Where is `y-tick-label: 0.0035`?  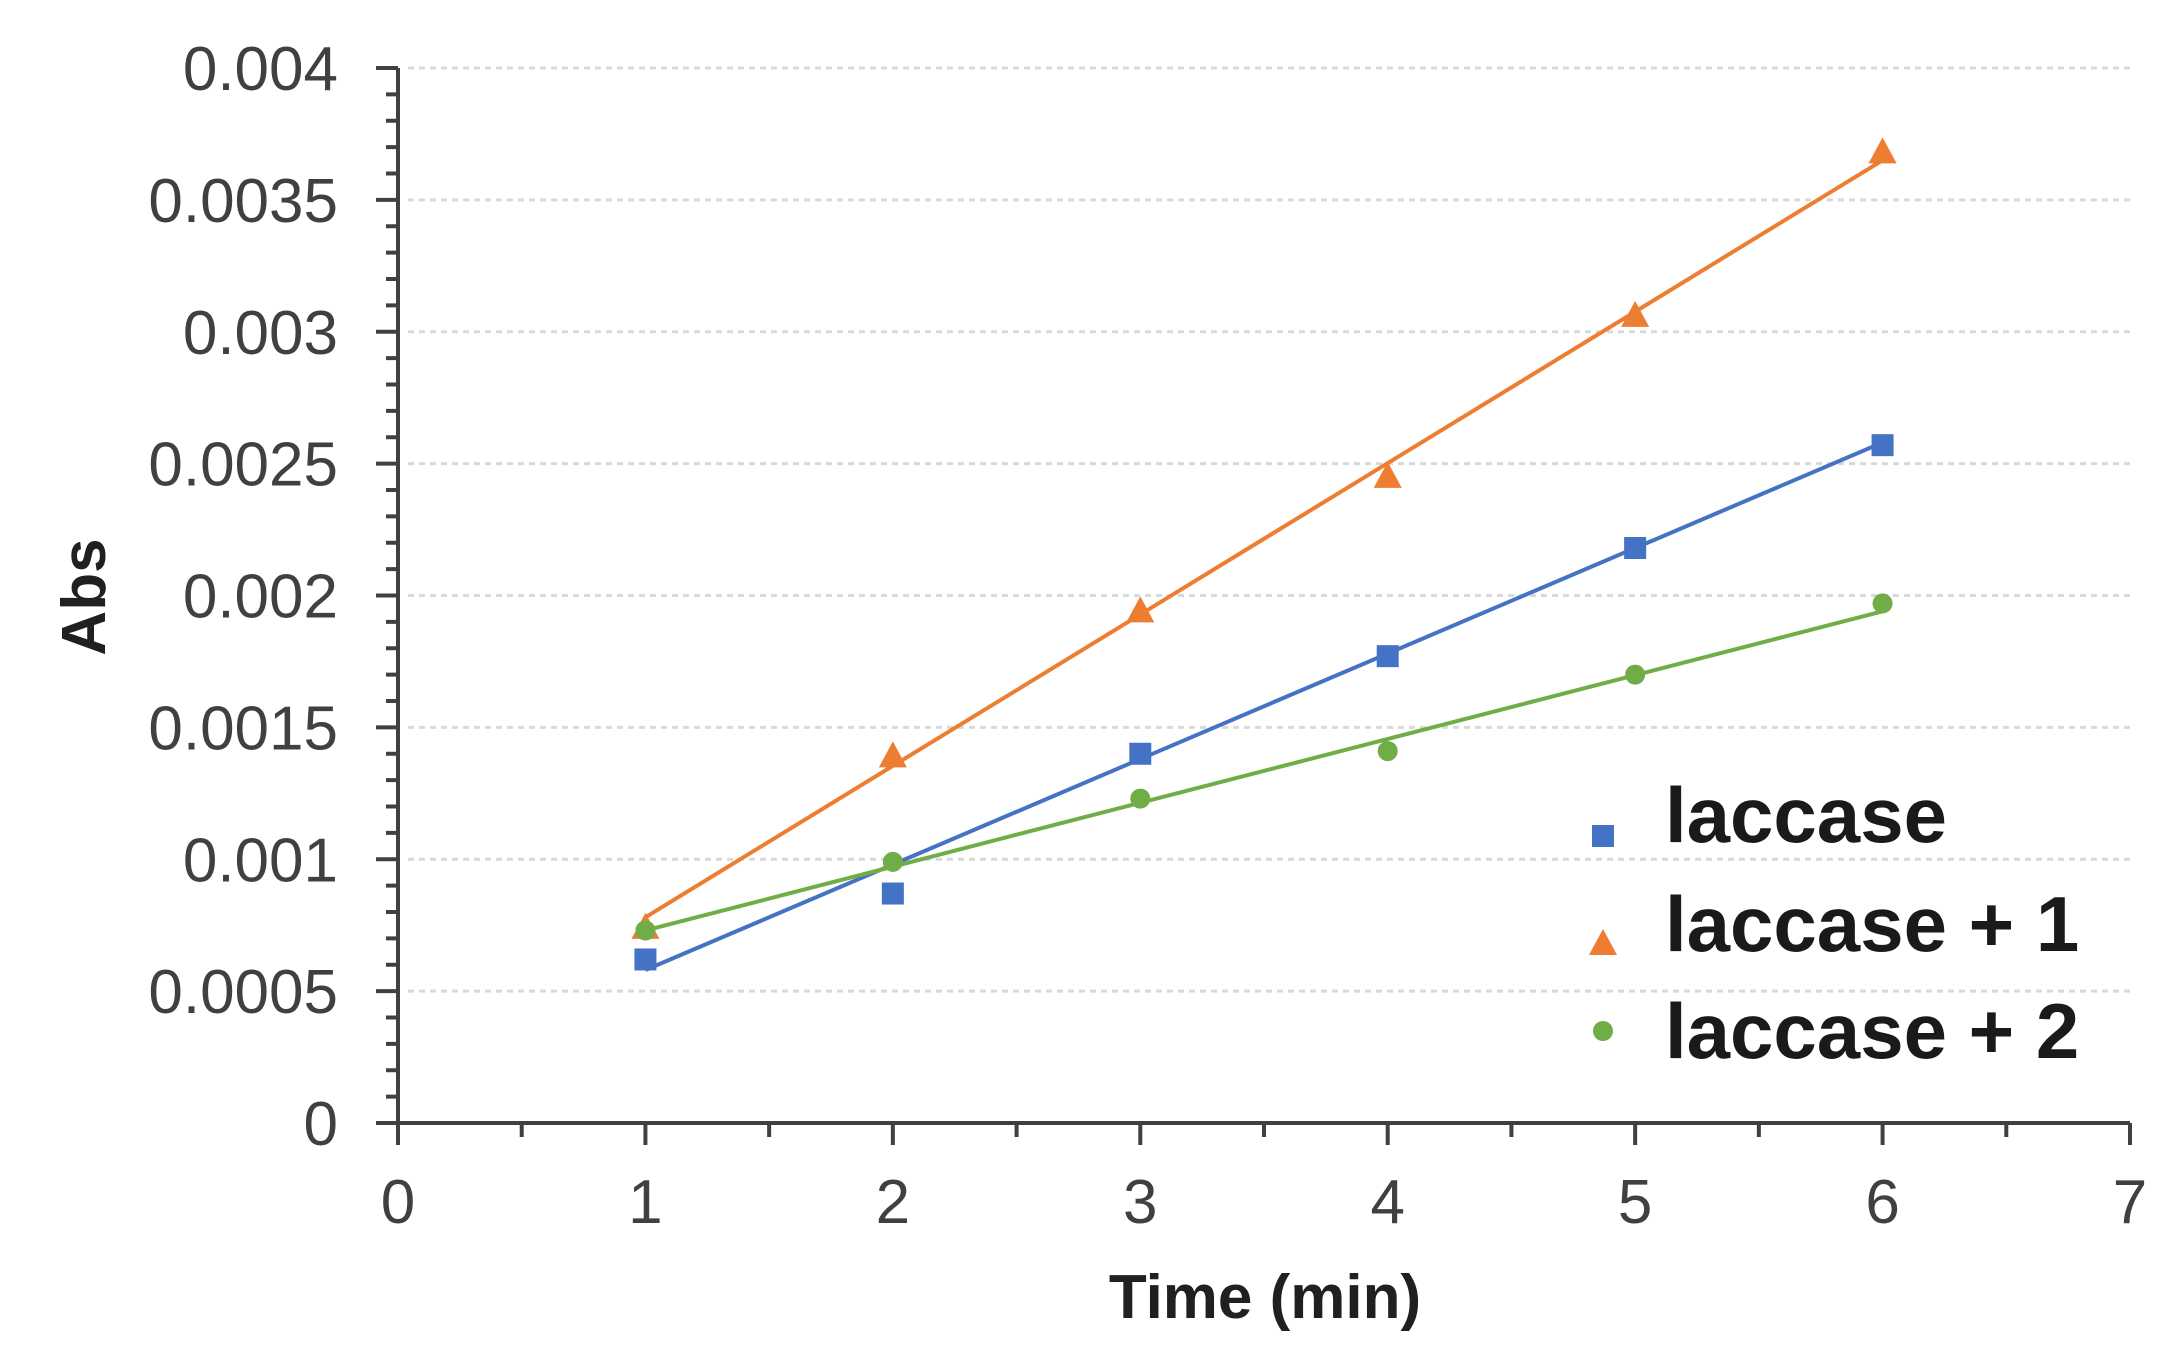 y-tick-label: 0.0035 is located at coordinates (243, 201).